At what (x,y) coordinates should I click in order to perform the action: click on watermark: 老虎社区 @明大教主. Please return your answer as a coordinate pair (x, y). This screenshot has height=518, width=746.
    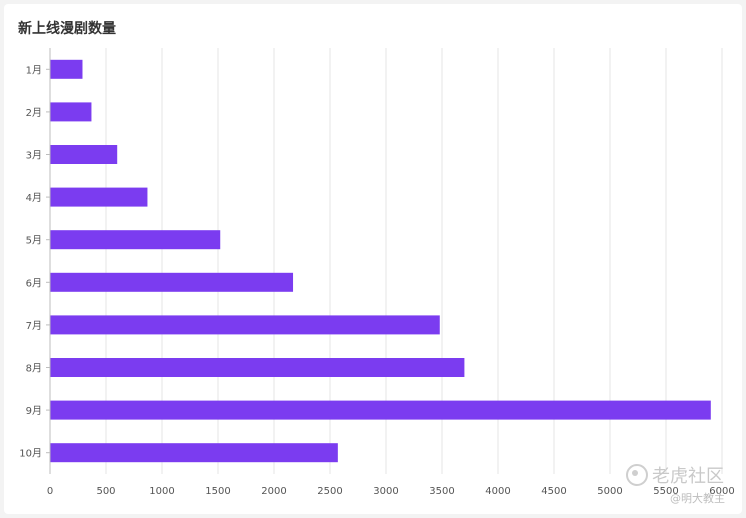
    Looking at the image, I should click on (681, 484).